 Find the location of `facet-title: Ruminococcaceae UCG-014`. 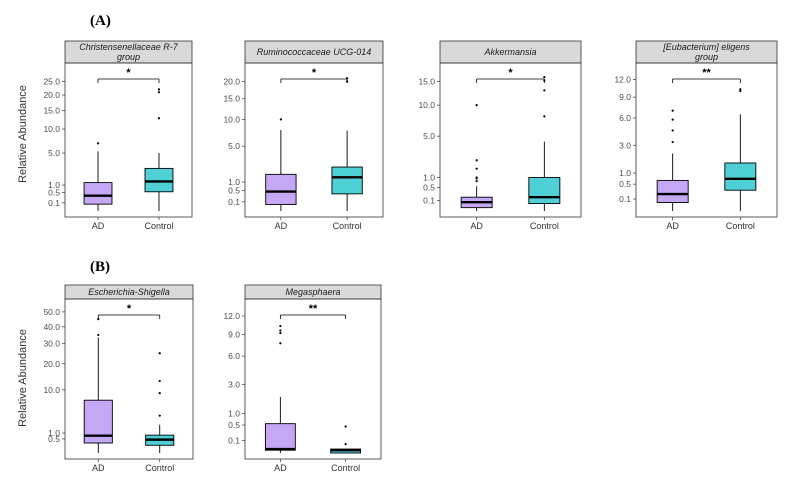

facet-title: Ruminococcaceae UCG-014 is located at coordinates (314, 52).